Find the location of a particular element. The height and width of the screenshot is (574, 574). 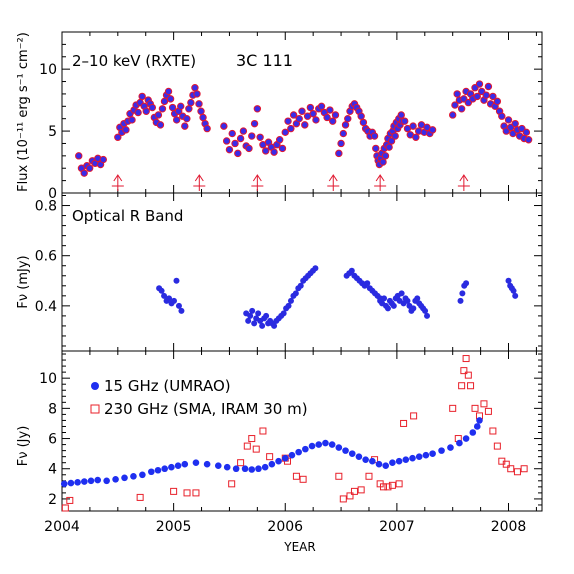

y-tick-label: 0.8 is located at coordinates (46, 207).